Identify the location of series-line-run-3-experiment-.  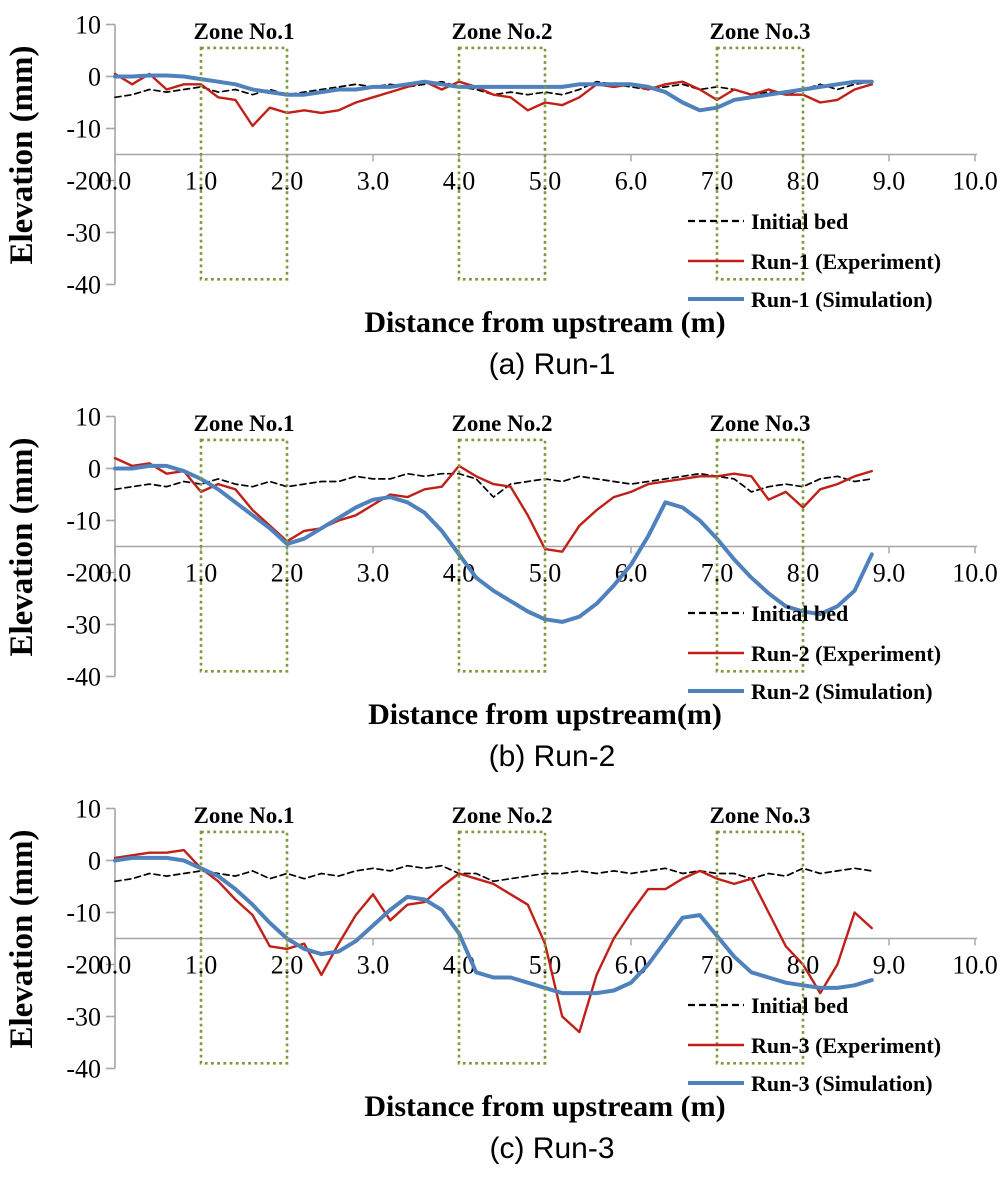
(493, 941).